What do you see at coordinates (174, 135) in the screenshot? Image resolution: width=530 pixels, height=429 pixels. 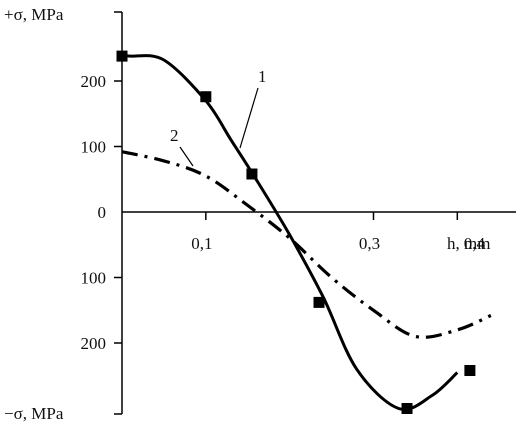 I see `curve-2-label: 2` at bounding box center [174, 135].